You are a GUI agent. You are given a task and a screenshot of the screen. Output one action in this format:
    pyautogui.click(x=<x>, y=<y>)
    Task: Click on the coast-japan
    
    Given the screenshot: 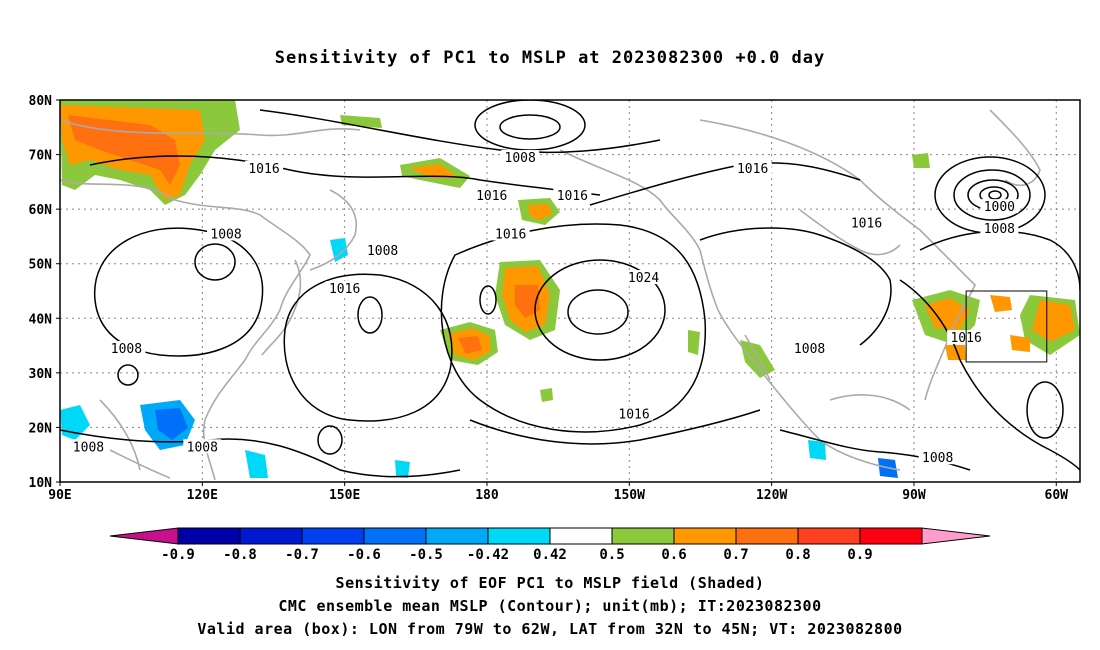 What is the action you would take?
    pyautogui.click(x=281, y=307)
    